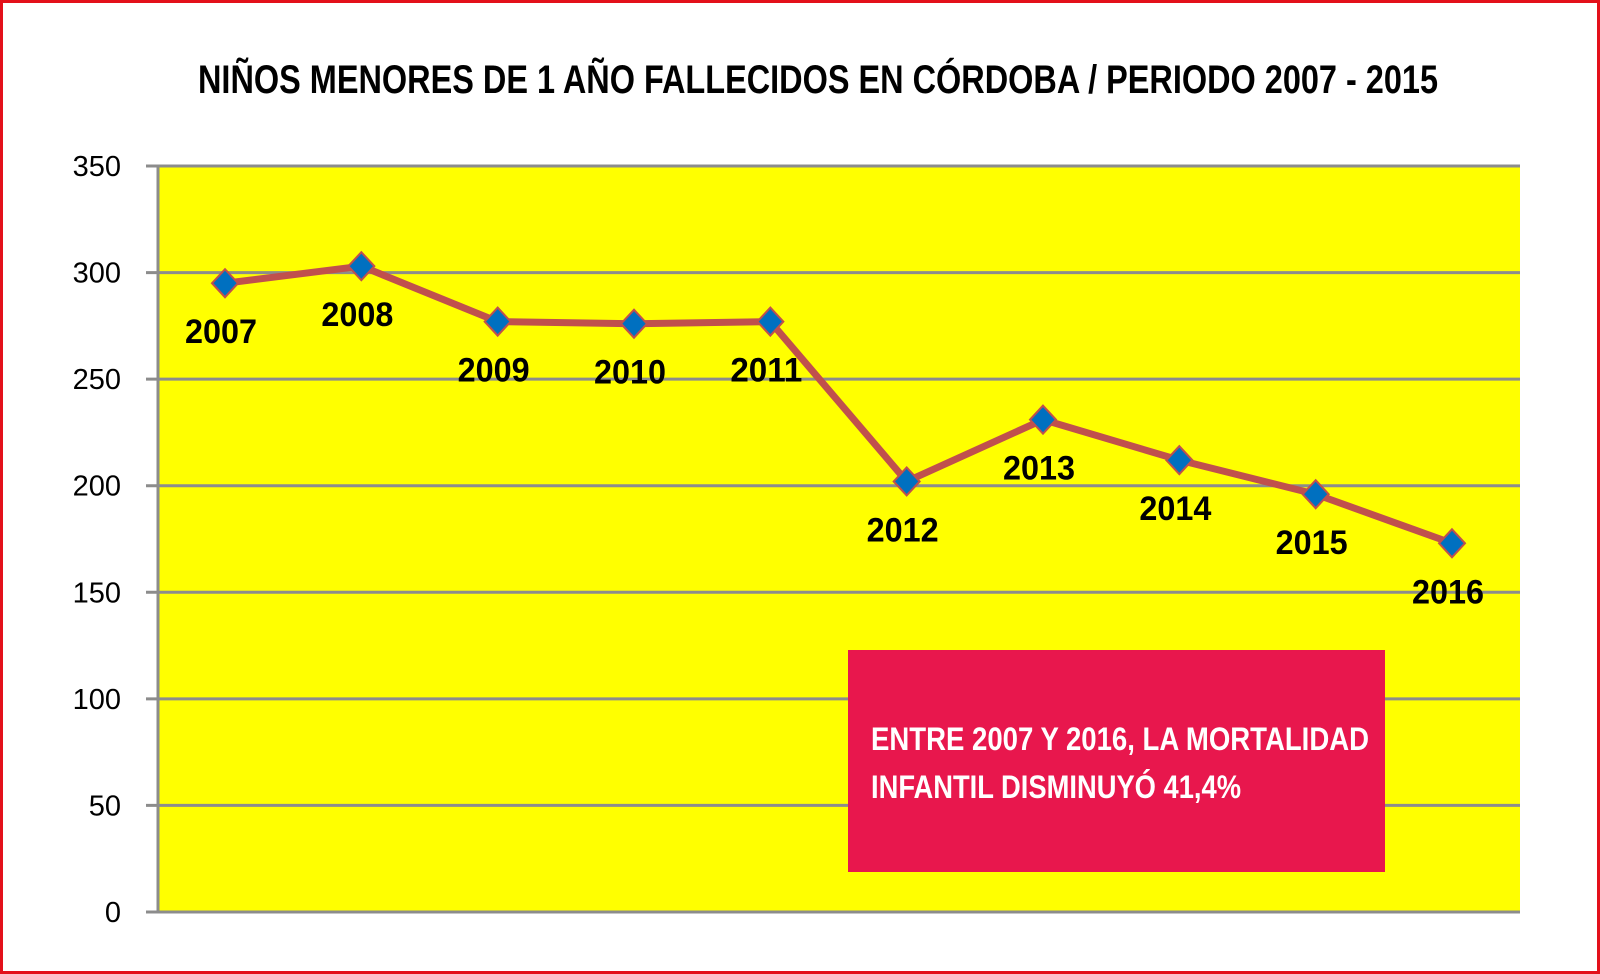  Describe the element at coordinates (766, 371) in the screenshot. I see `data-point-label: 2011` at that location.